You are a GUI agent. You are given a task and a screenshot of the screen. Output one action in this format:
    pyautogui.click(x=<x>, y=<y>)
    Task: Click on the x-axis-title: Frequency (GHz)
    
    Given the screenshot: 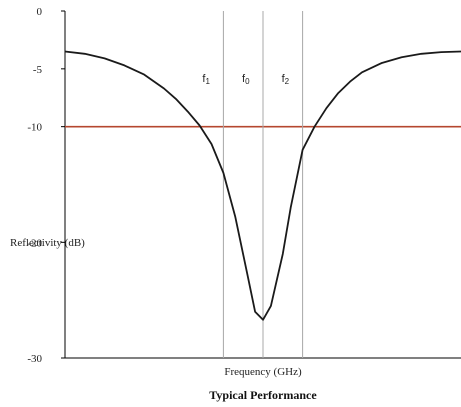 What is the action you would take?
    pyautogui.click(x=263, y=372)
    